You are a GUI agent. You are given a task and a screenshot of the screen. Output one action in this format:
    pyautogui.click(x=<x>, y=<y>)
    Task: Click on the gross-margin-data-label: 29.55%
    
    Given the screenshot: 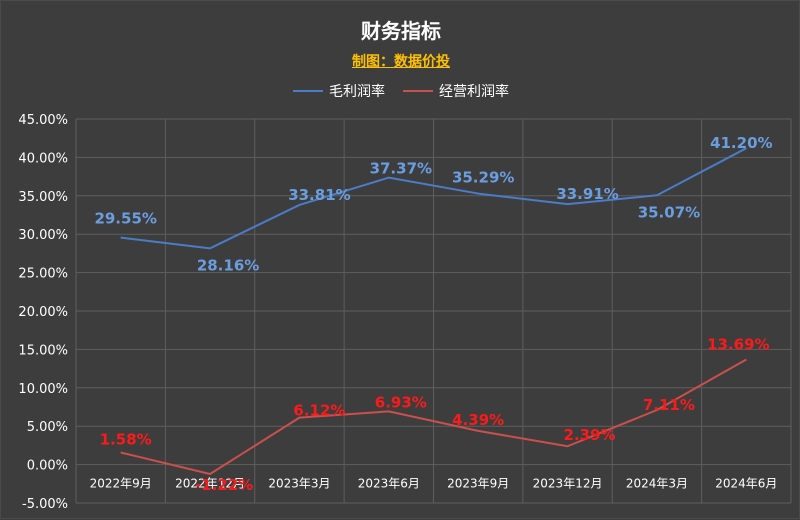 What is the action you would take?
    pyautogui.click(x=125, y=219)
    